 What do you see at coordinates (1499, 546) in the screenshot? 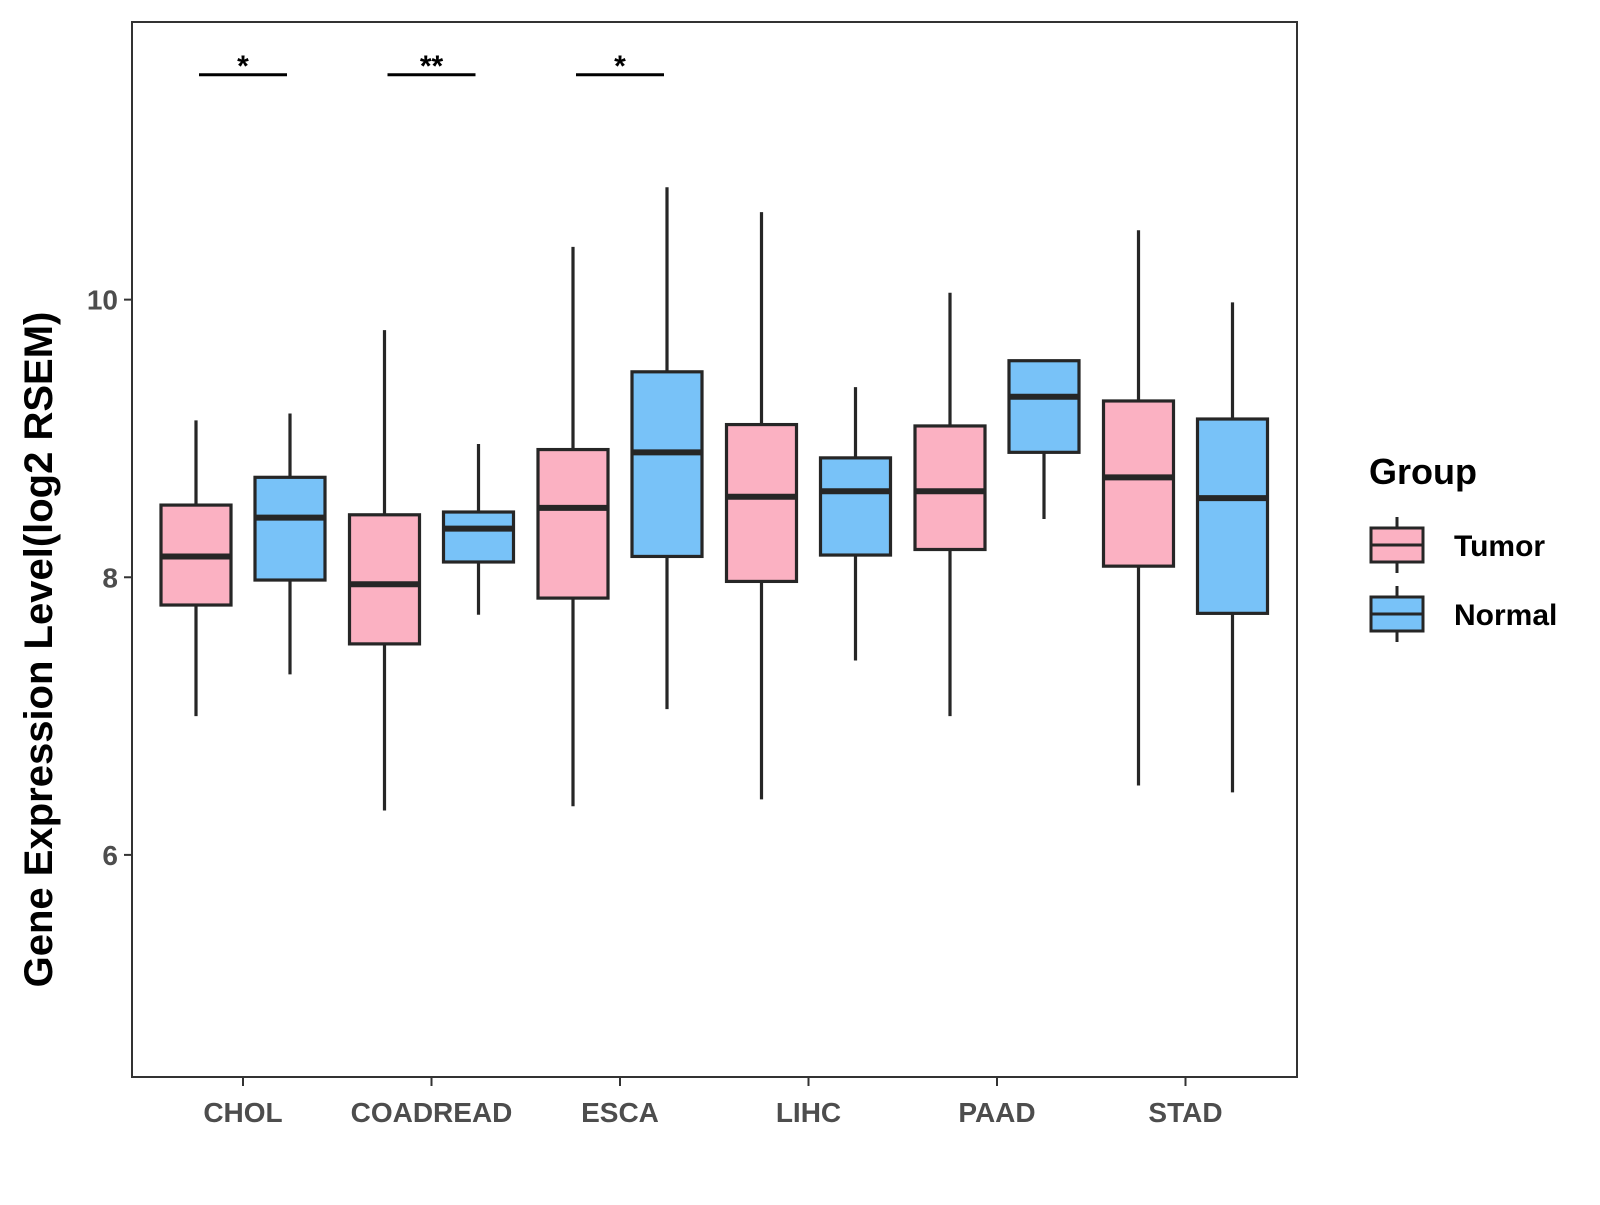
I see `legend-label-tumor: Tumor` at bounding box center [1499, 546].